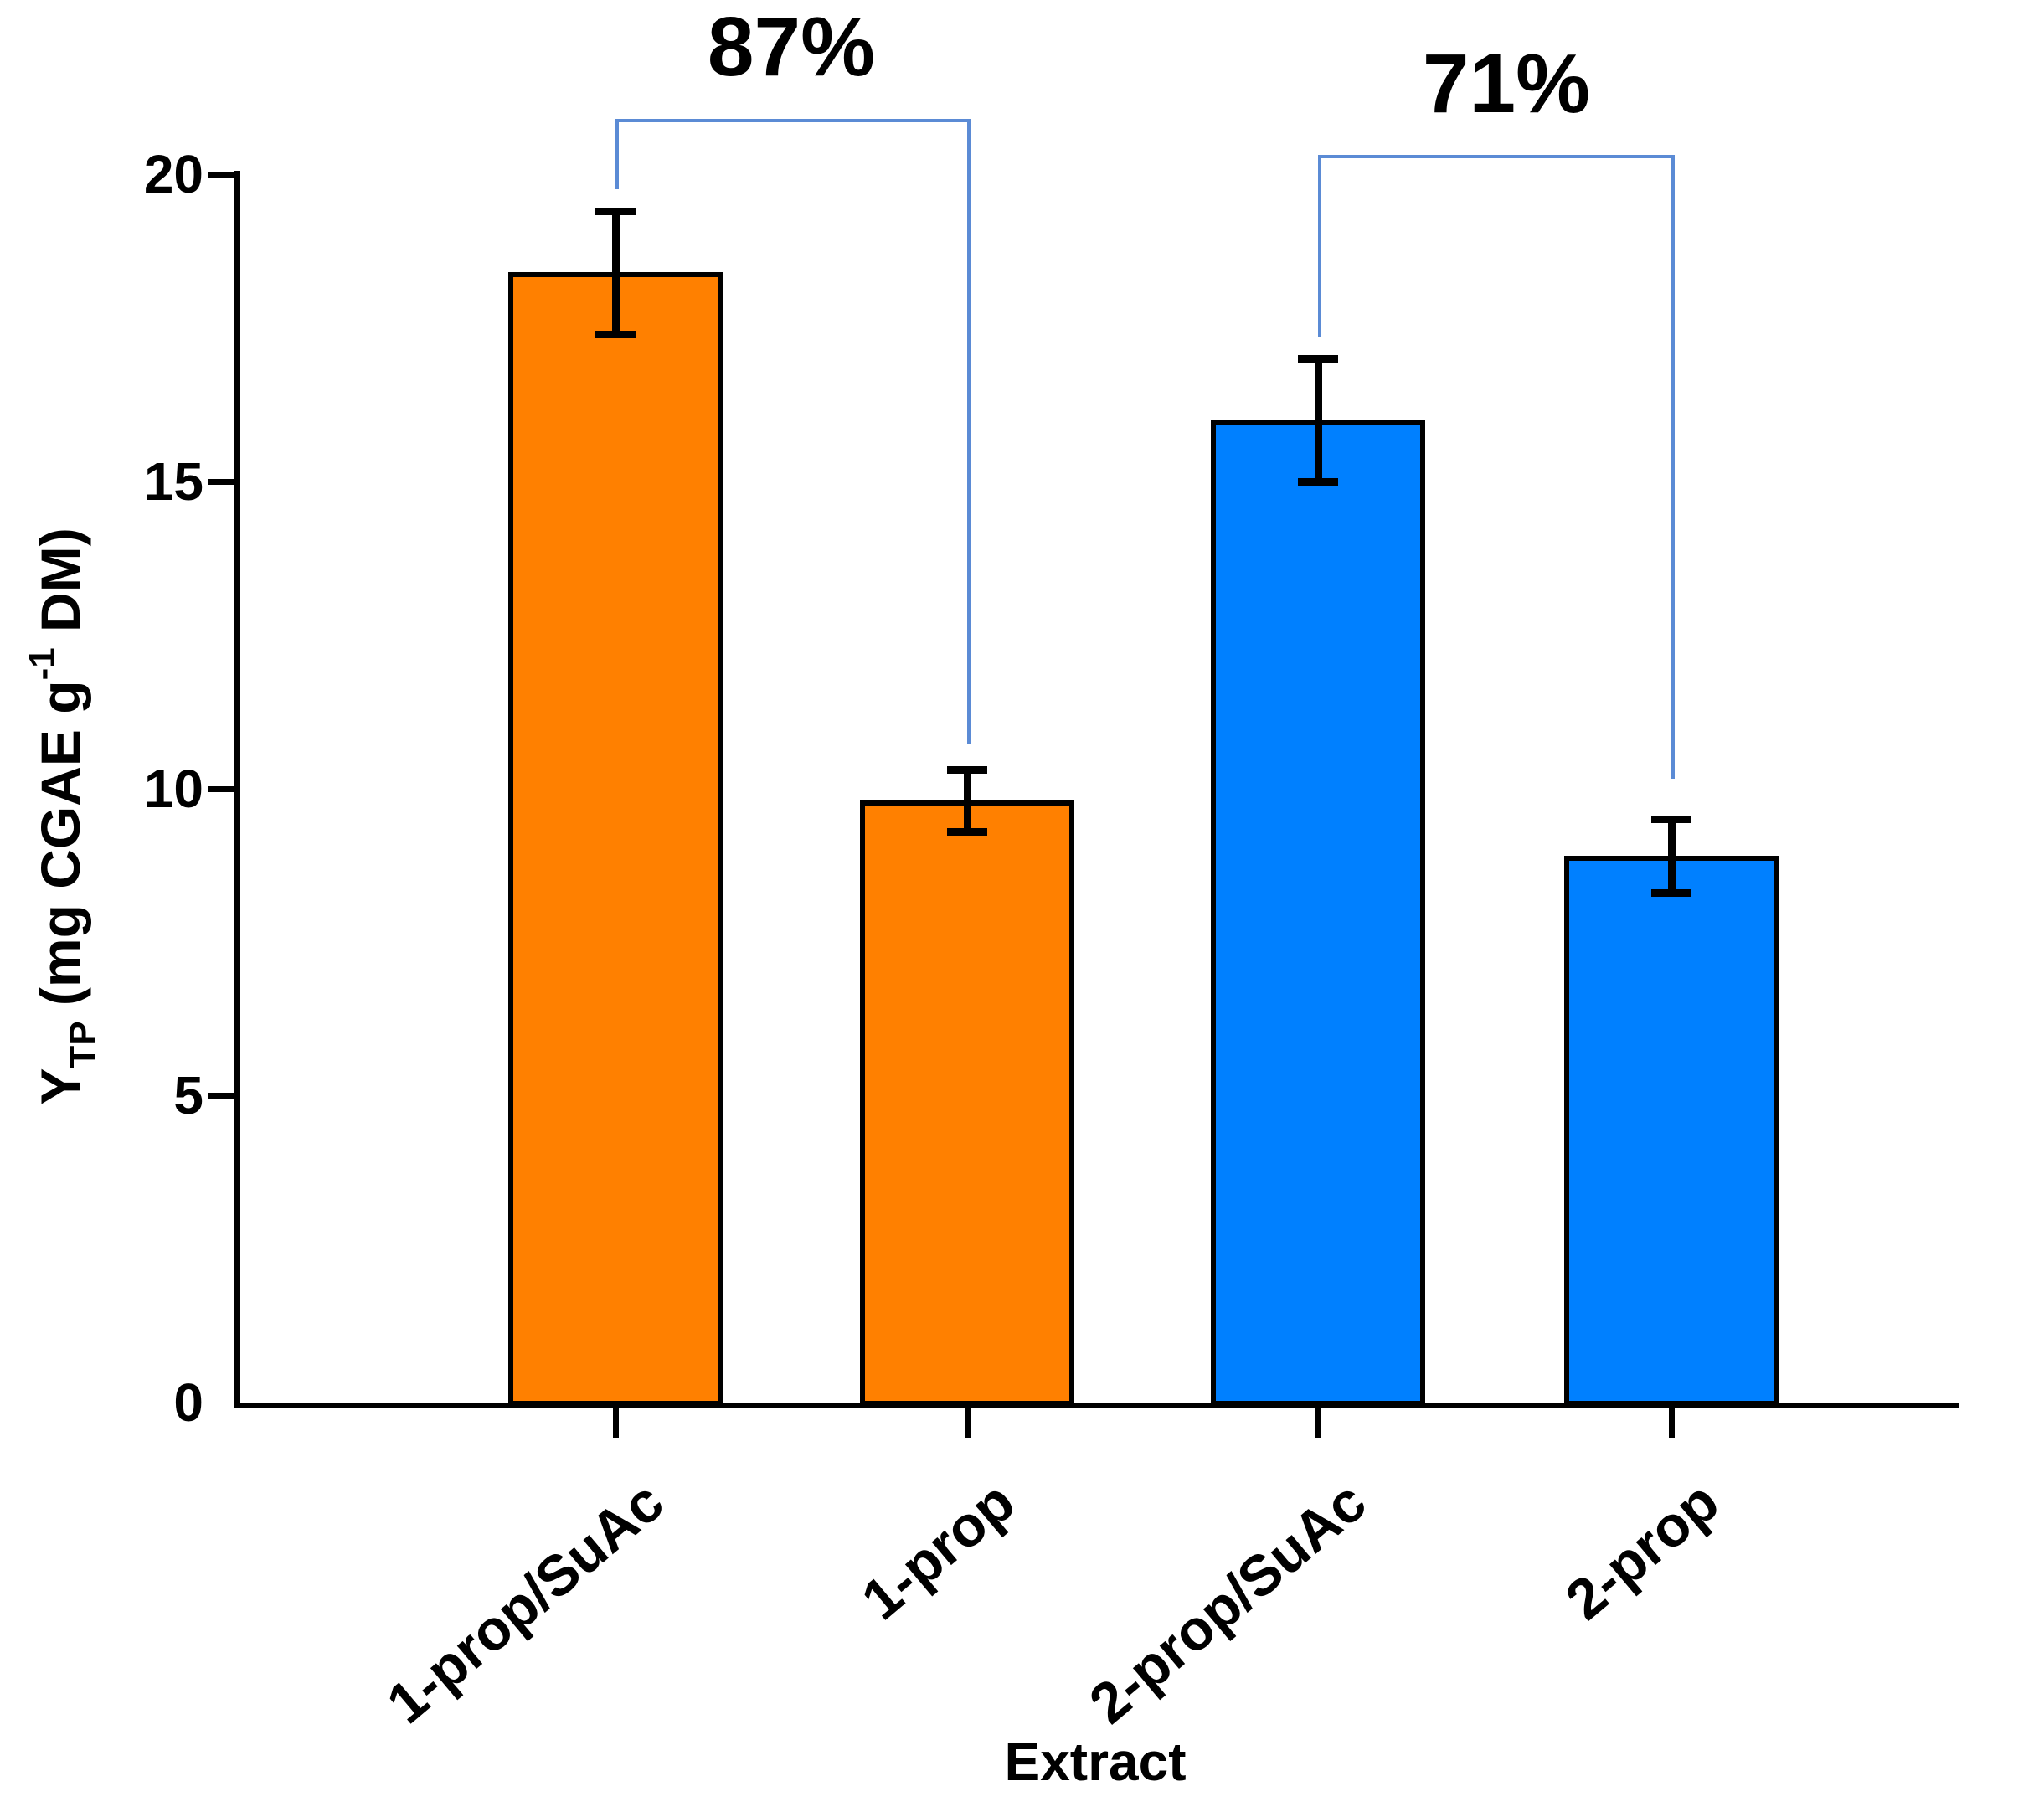  What do you see at coordinates (173, 174) in the screenshot?
I see `y-axis-tick-label: 20` at bounding box center [173, 174].